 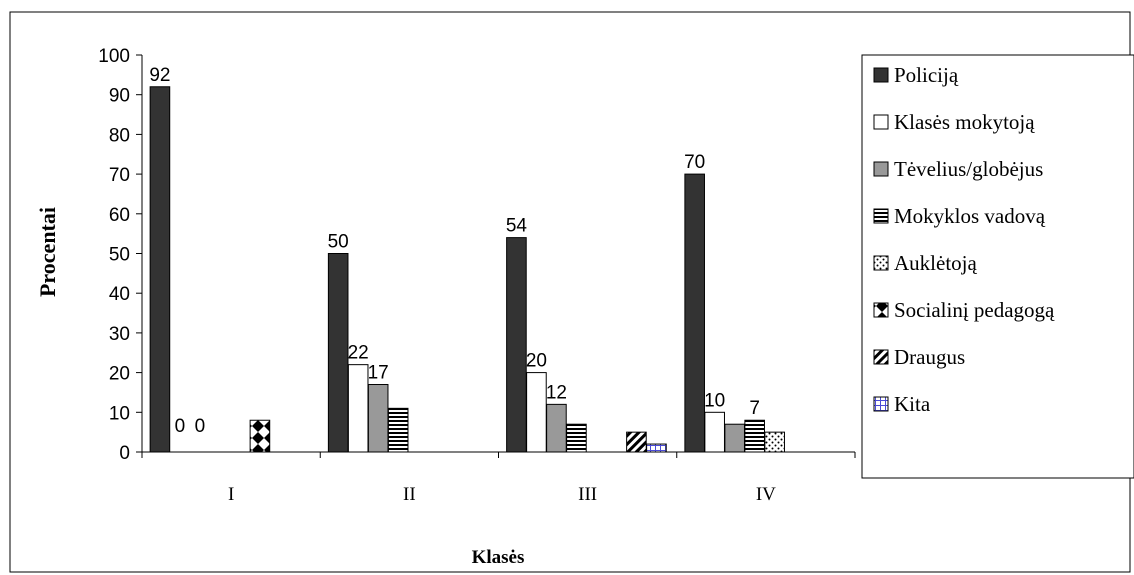 I want to click on legend-label: Draugus, so click(x=929, y=357).